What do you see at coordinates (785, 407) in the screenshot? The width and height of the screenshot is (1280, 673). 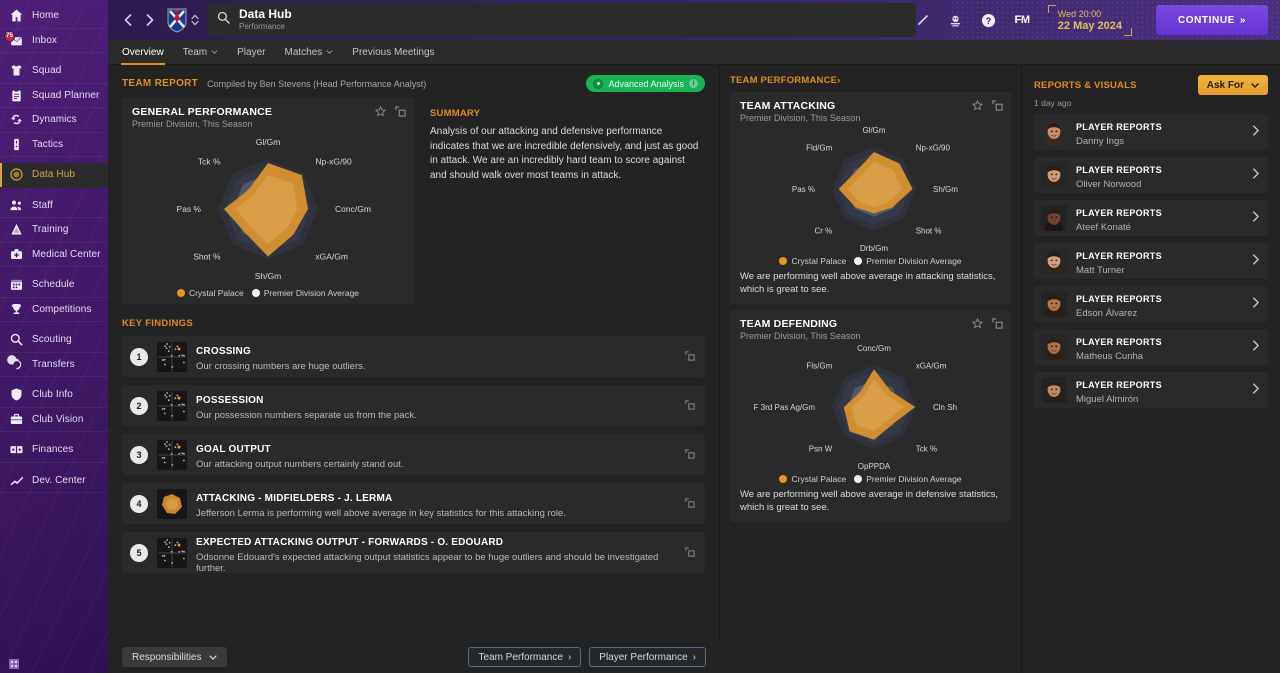 I see `svg-text: F 3rd Pas Ag/Gm` at bounding box center [785, 407].